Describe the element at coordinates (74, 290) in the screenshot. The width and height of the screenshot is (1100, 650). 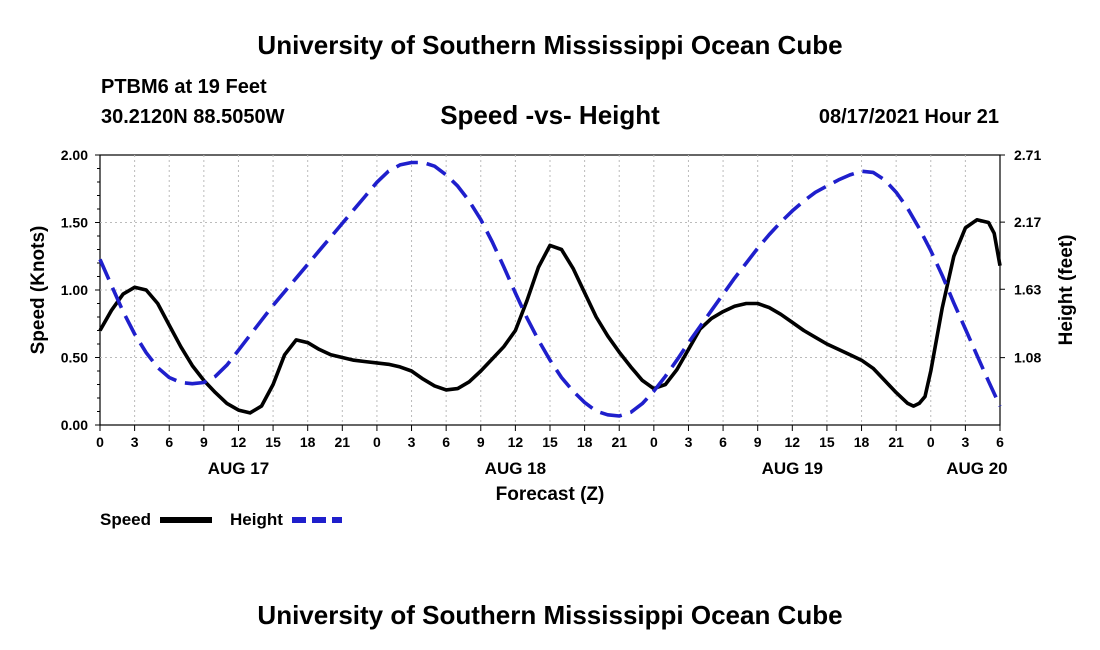
I see `y-tick-label-left: 1.00` at that location.